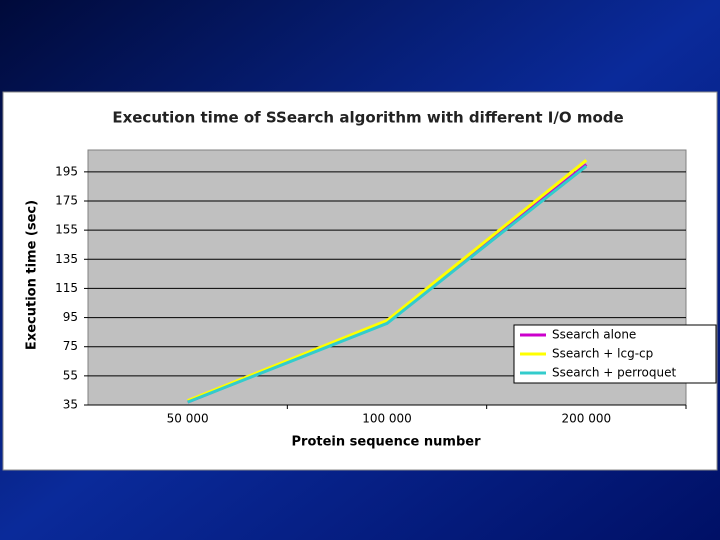  I want to click on y-axis-label: Execution time (sec), so click(32, 275).